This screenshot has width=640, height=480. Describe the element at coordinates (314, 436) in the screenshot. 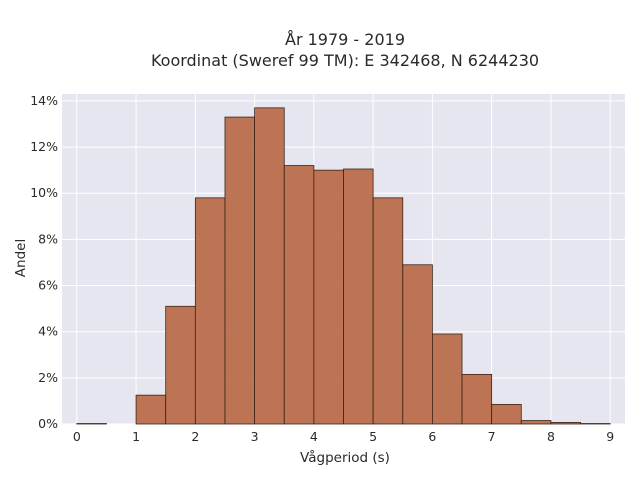

I see `x-tick-label: 4` at that location.